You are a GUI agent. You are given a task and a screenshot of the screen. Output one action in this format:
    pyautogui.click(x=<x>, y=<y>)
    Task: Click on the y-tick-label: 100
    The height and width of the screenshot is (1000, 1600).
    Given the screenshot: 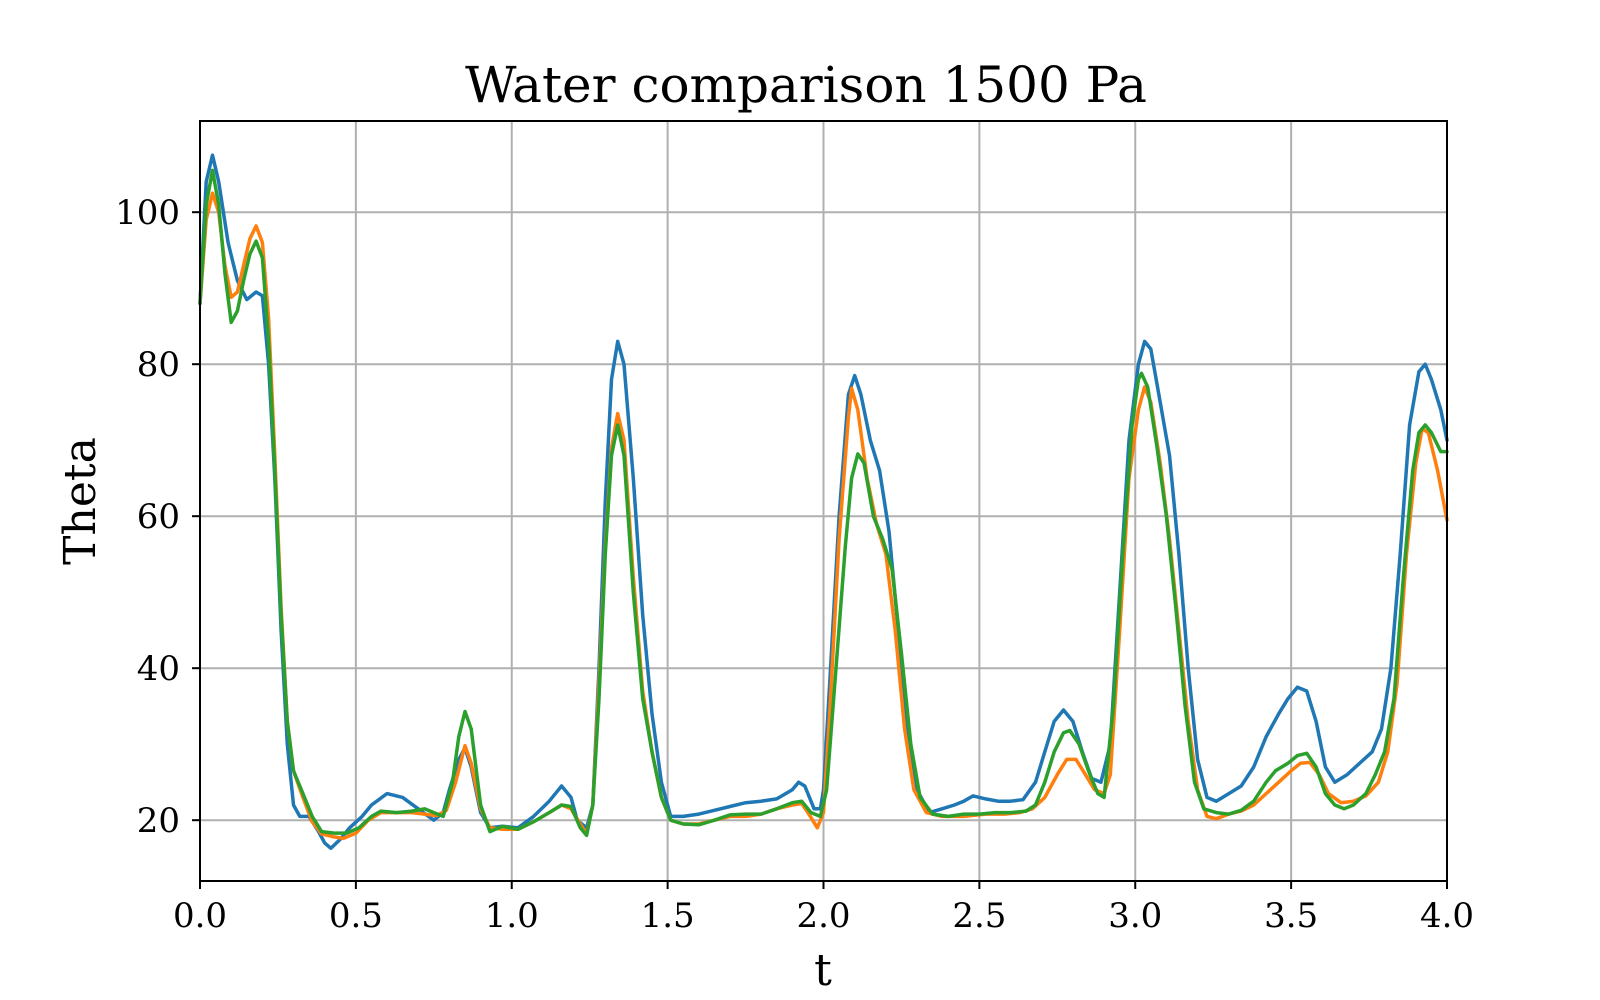 What is the action you would take?
    pyautogui.click(x=147, y=213)
    